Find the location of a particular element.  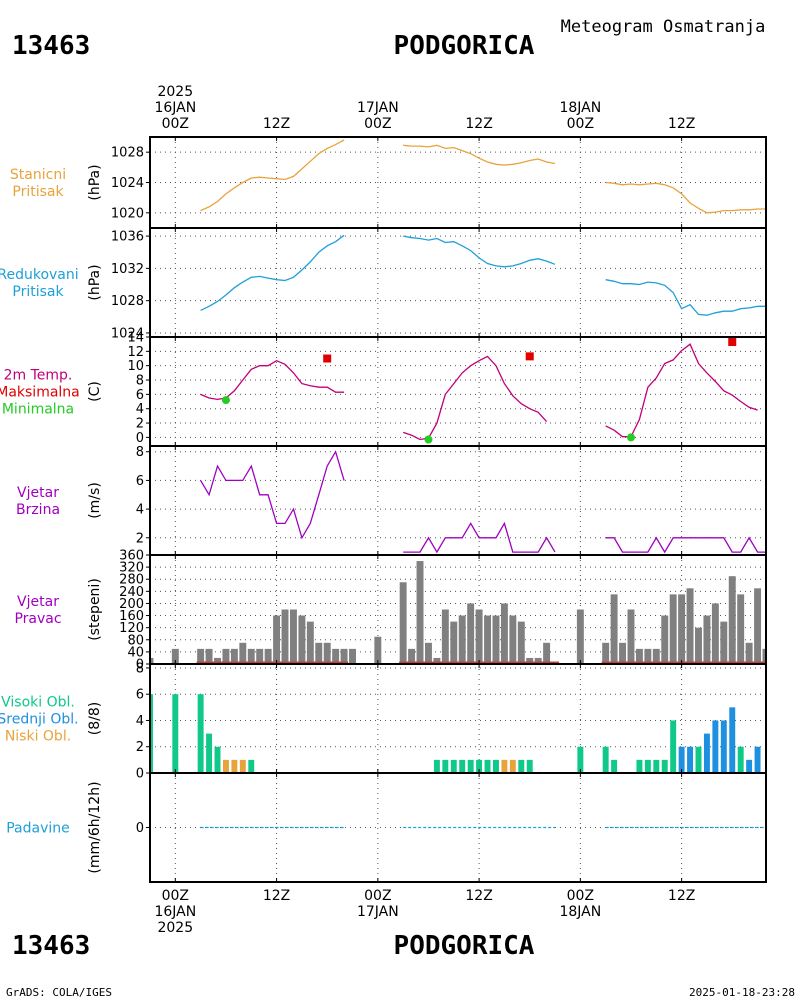

y-tick-label: 12 is located at coordinates (135, 352).